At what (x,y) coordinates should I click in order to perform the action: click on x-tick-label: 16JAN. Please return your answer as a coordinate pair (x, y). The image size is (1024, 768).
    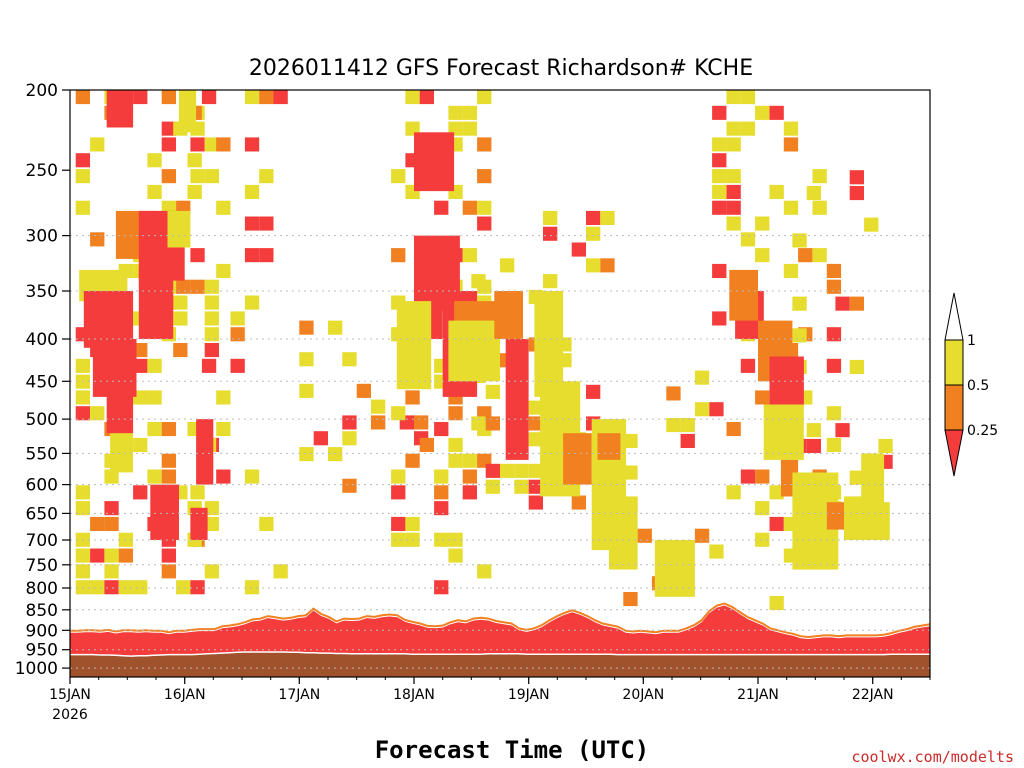
    Looking at the image, I should click on (185, 695).